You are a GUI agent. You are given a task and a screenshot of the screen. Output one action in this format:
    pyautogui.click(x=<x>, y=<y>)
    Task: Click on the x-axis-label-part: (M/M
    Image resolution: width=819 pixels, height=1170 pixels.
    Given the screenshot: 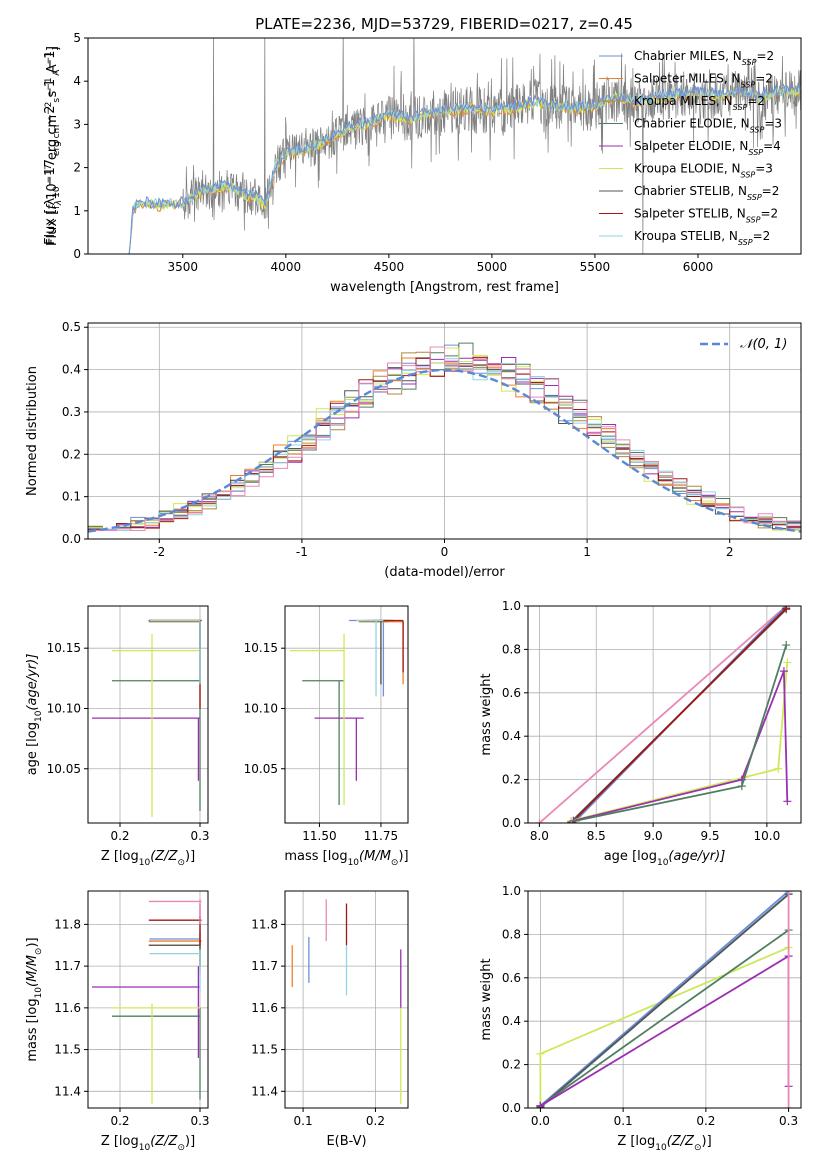 What is the action you would take?
    pyautogui.click(x=375, y=856)
    